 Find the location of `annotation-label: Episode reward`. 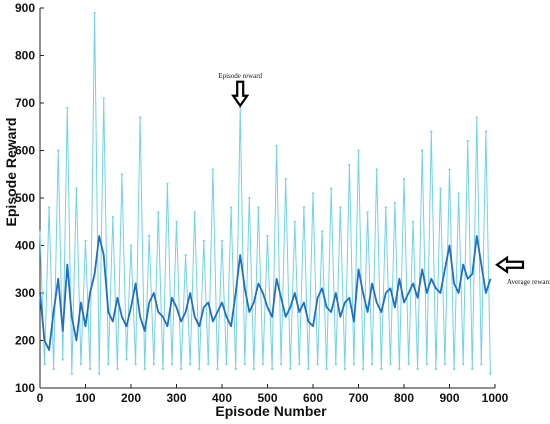

annotation-label: Episode reward is located at coordinates (240, 76).